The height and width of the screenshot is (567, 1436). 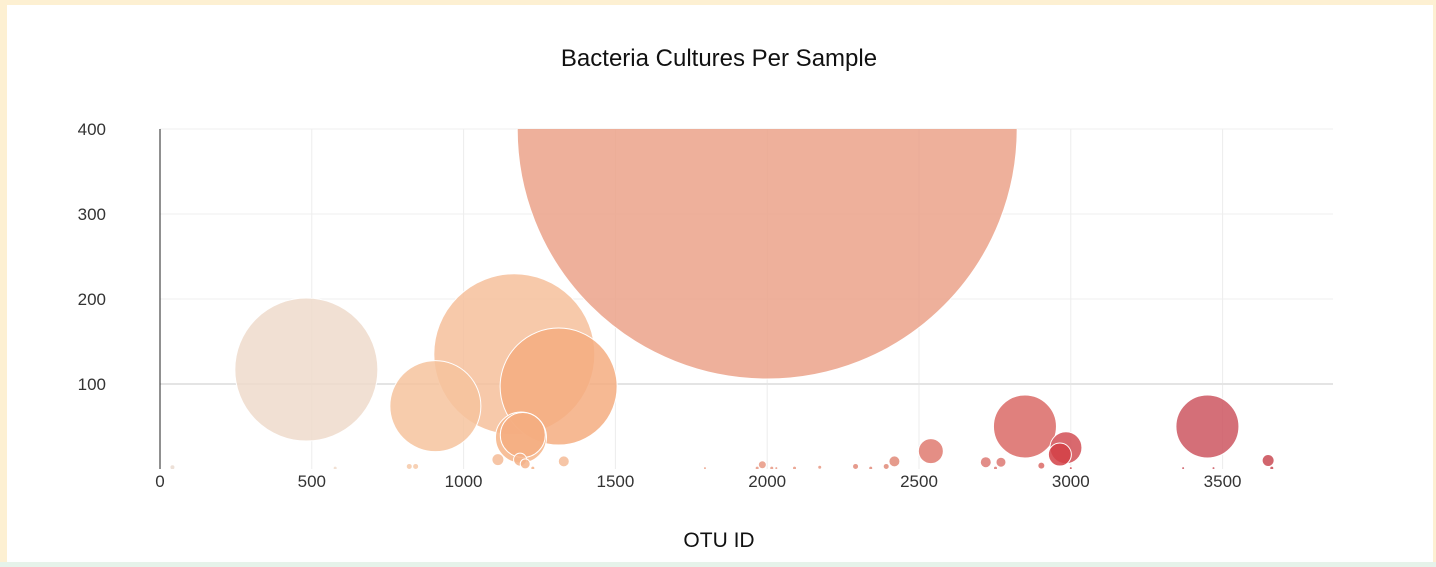 What do you see at coordinates (92, 214) in the screenshot?
I see `y-tick-label: 300` at bounding box center [92, 214].